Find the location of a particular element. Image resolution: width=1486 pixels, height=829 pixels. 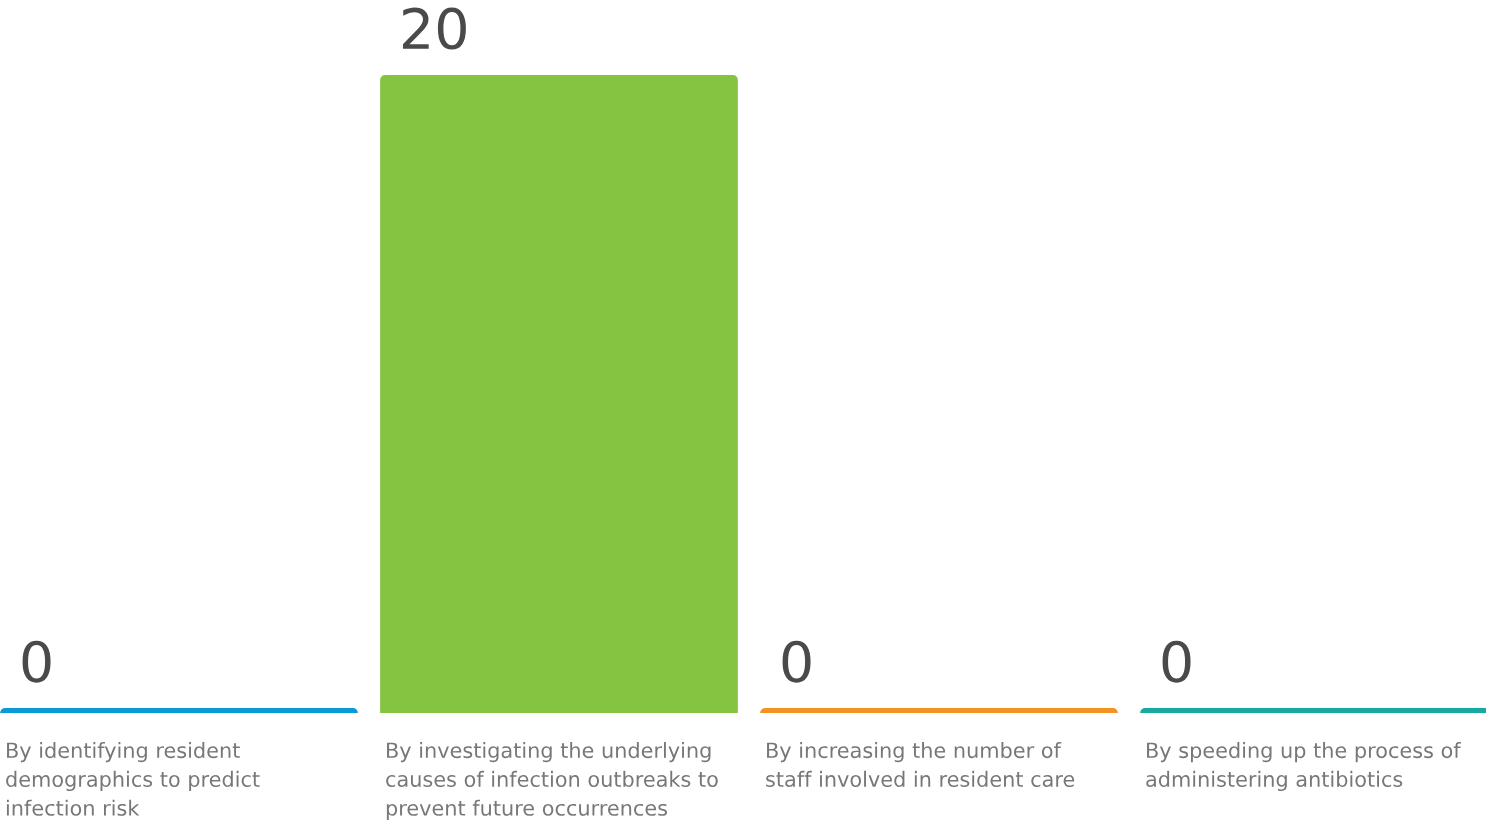

x-tick-label: By identifying resident demographics to predict infection risk is located at coordinates (133, 779).